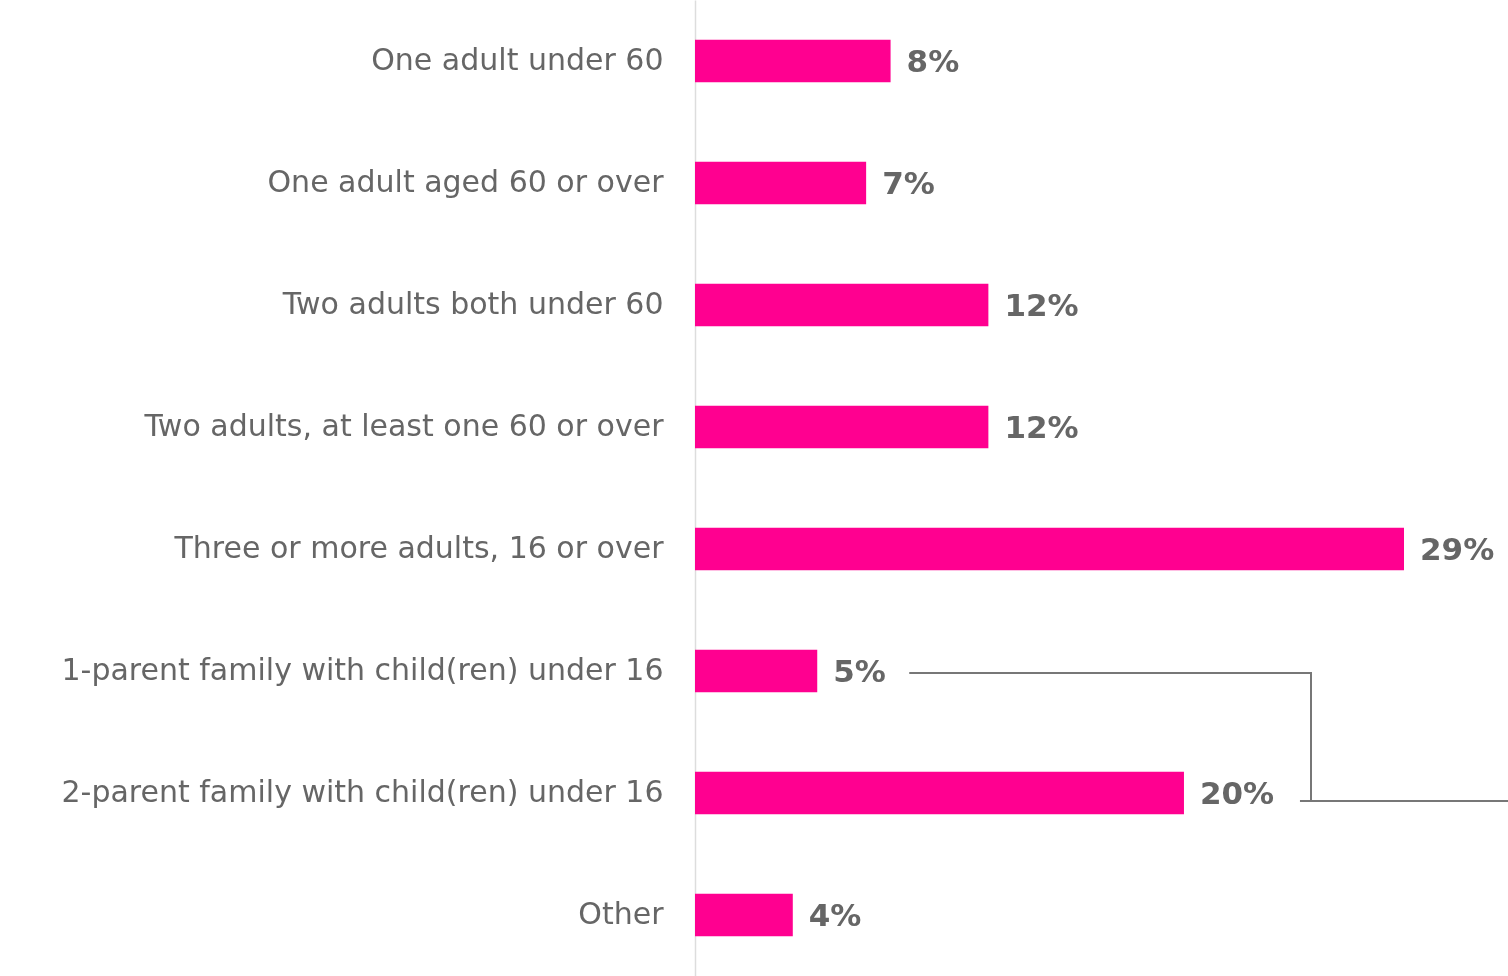  Describe the element at coordinates (1457, 549) in the screenshot. I see `data-label: 29%` at that location.